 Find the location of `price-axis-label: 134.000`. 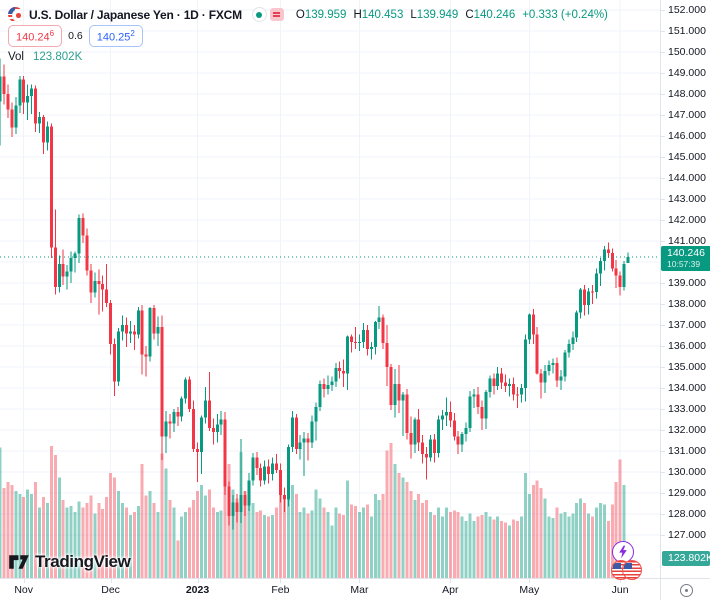

price-axis-label: 134.000 is located at coordinates (687, 387).